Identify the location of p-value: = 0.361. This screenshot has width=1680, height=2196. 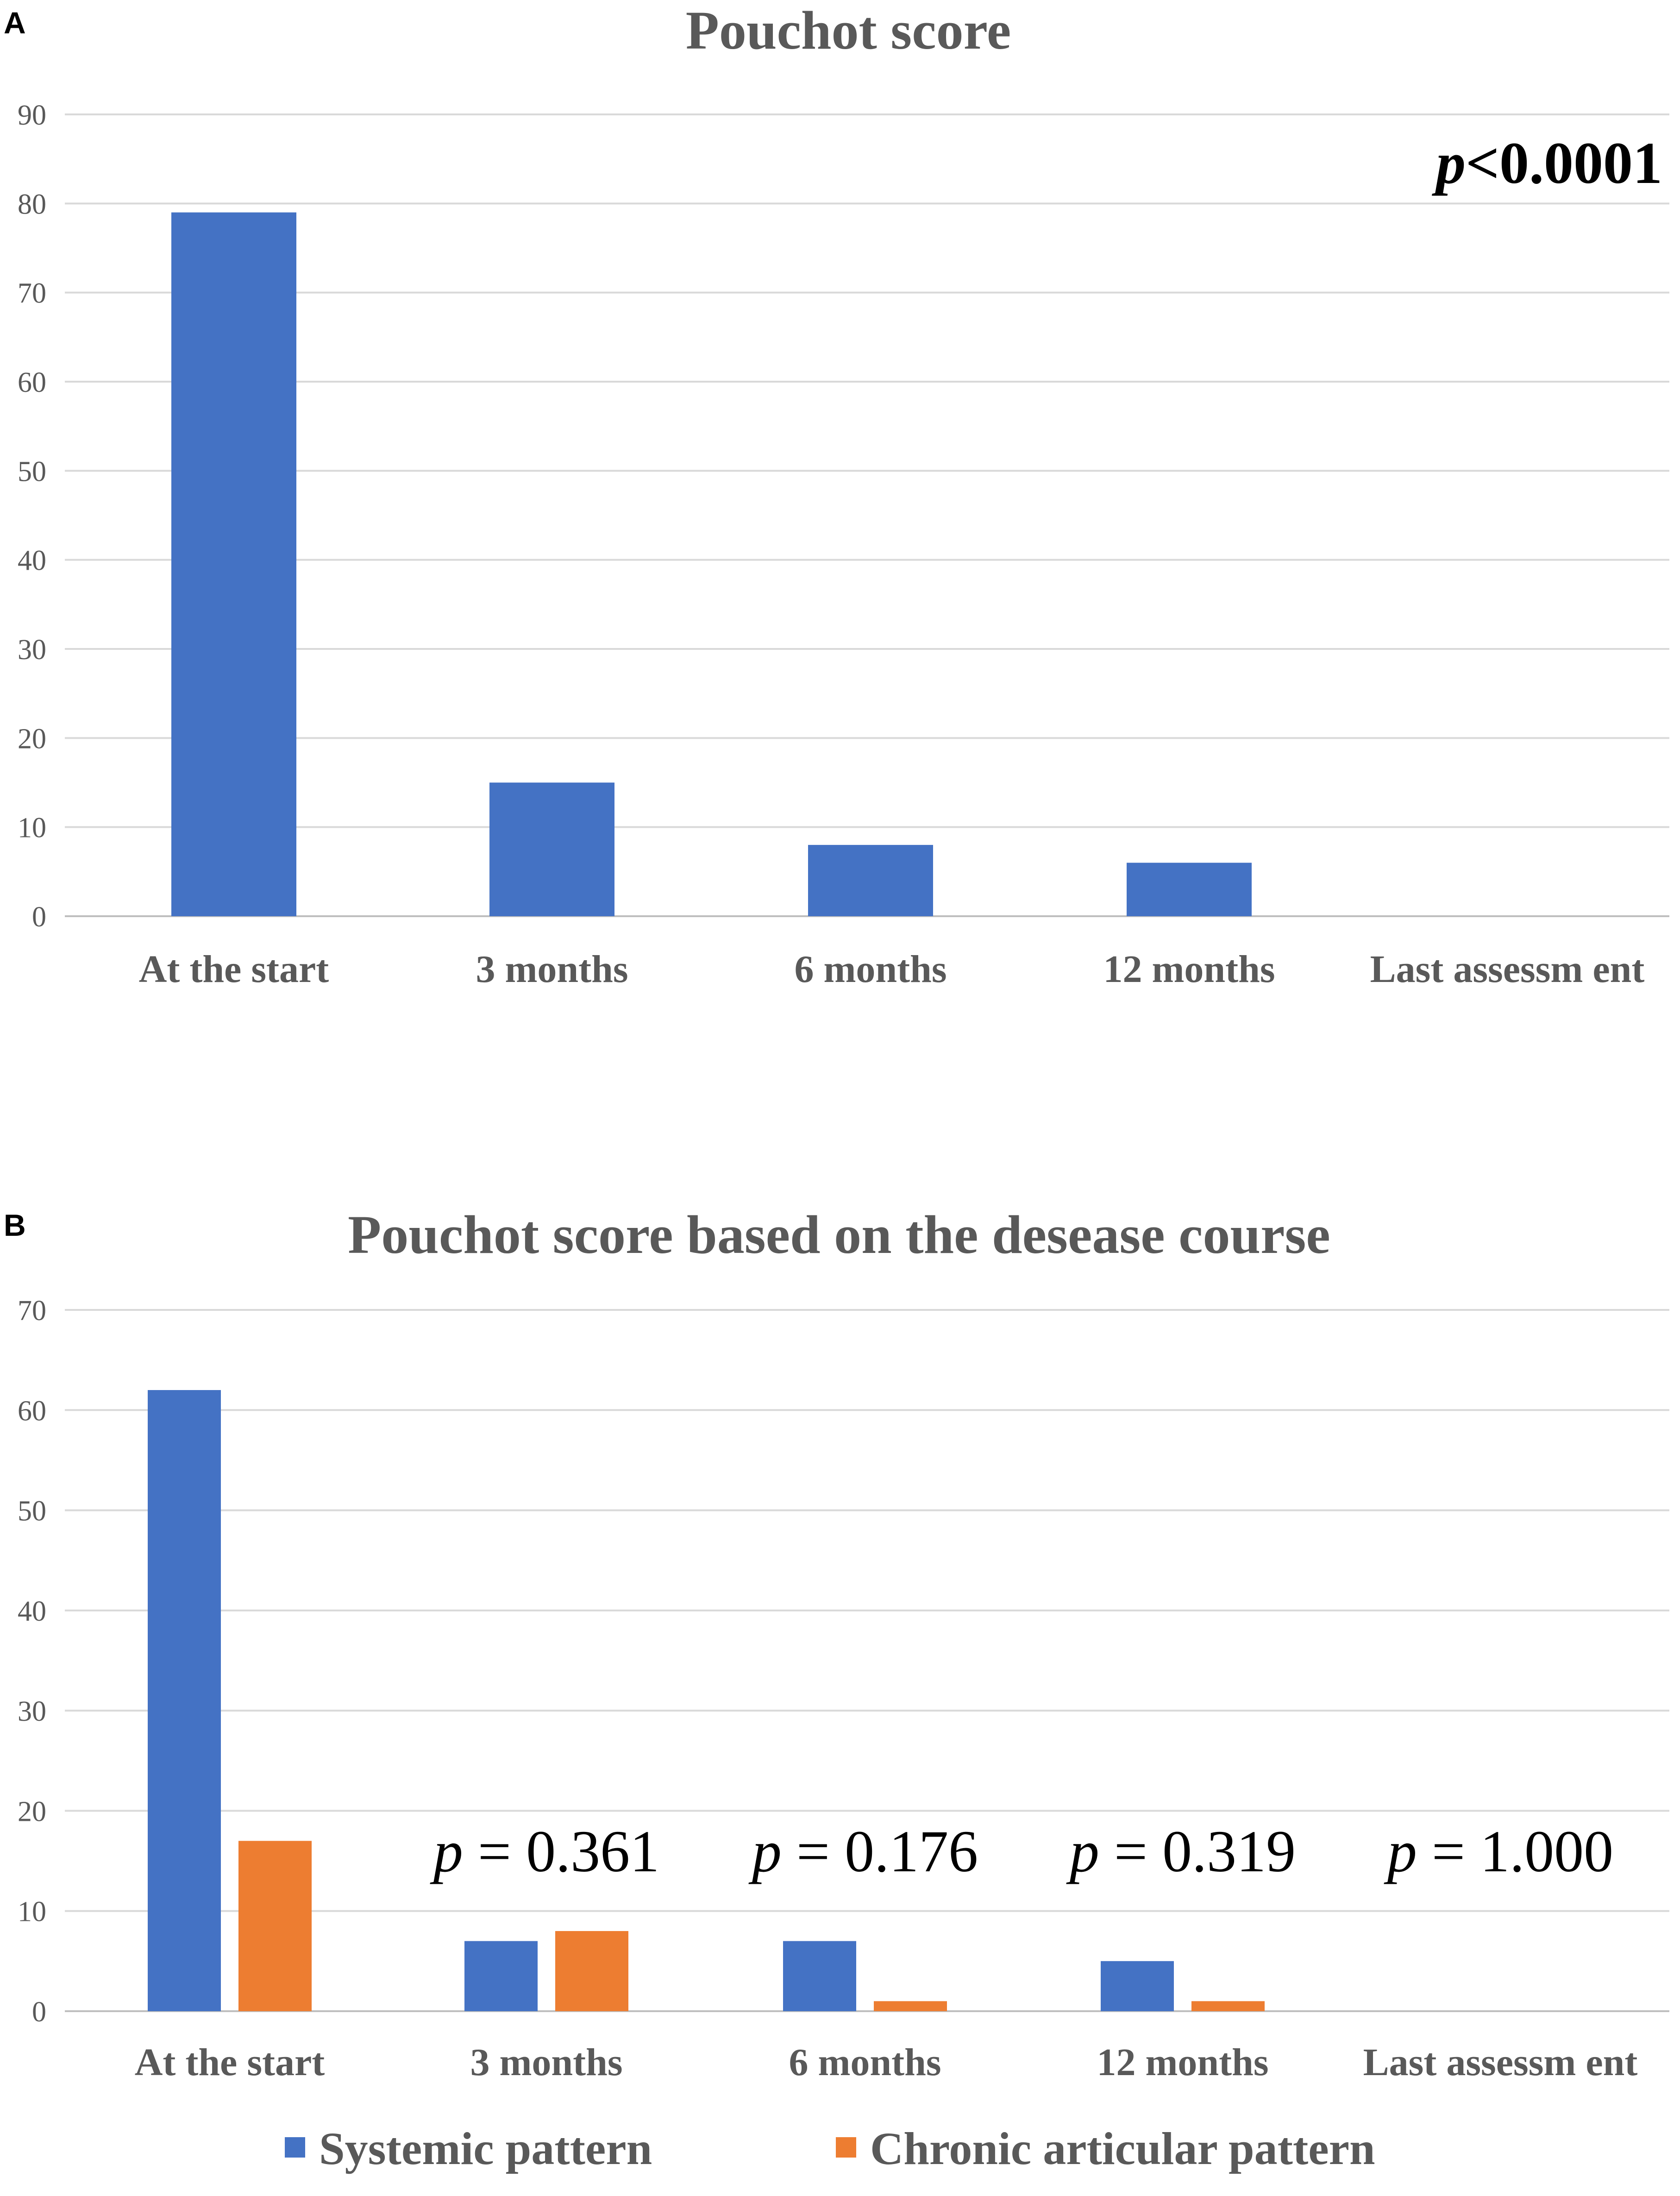
(561, 1851).